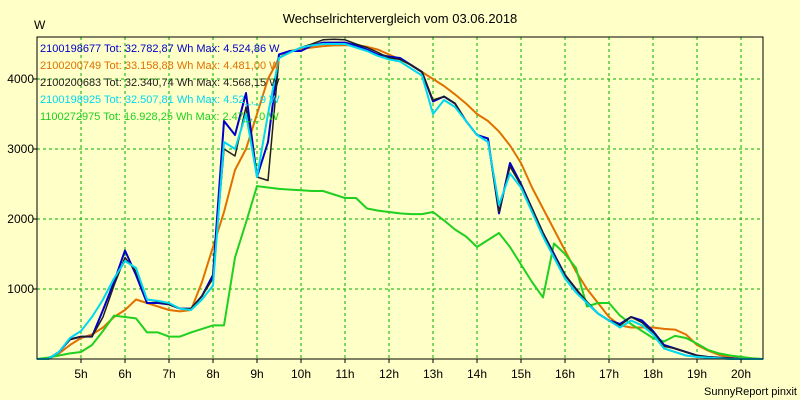 This screenshot has height=400, width=800. What do you see at coordinates (344, 374) in the screenshot?
I see `x-tick-label: 11h` at bounding box center [344, 374].